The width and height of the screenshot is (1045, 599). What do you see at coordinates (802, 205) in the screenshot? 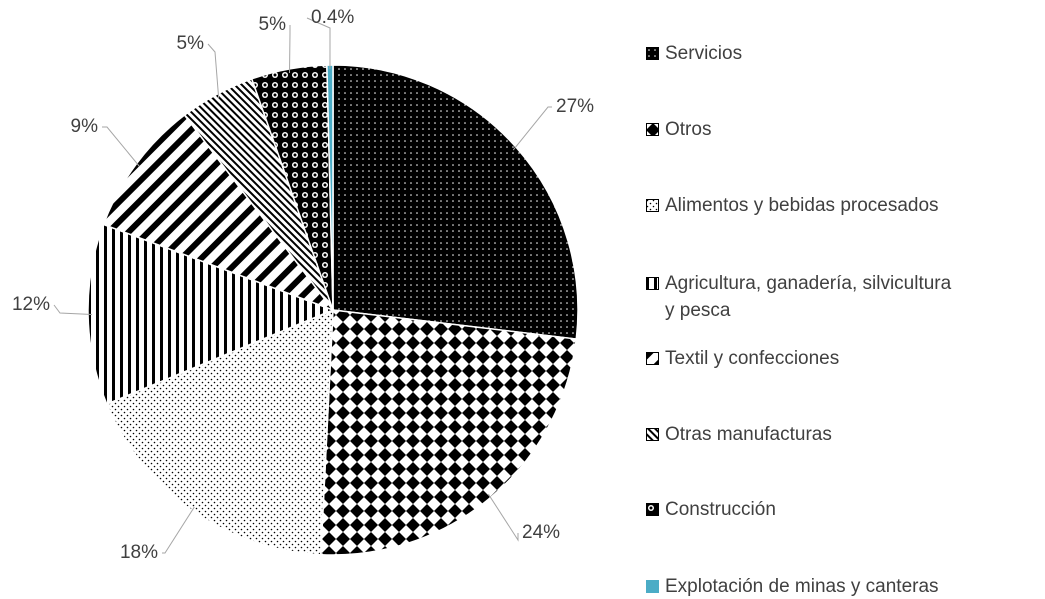
I see `legend-label: Alimentos y bebidas procesados` at bounding box center [802, 205].